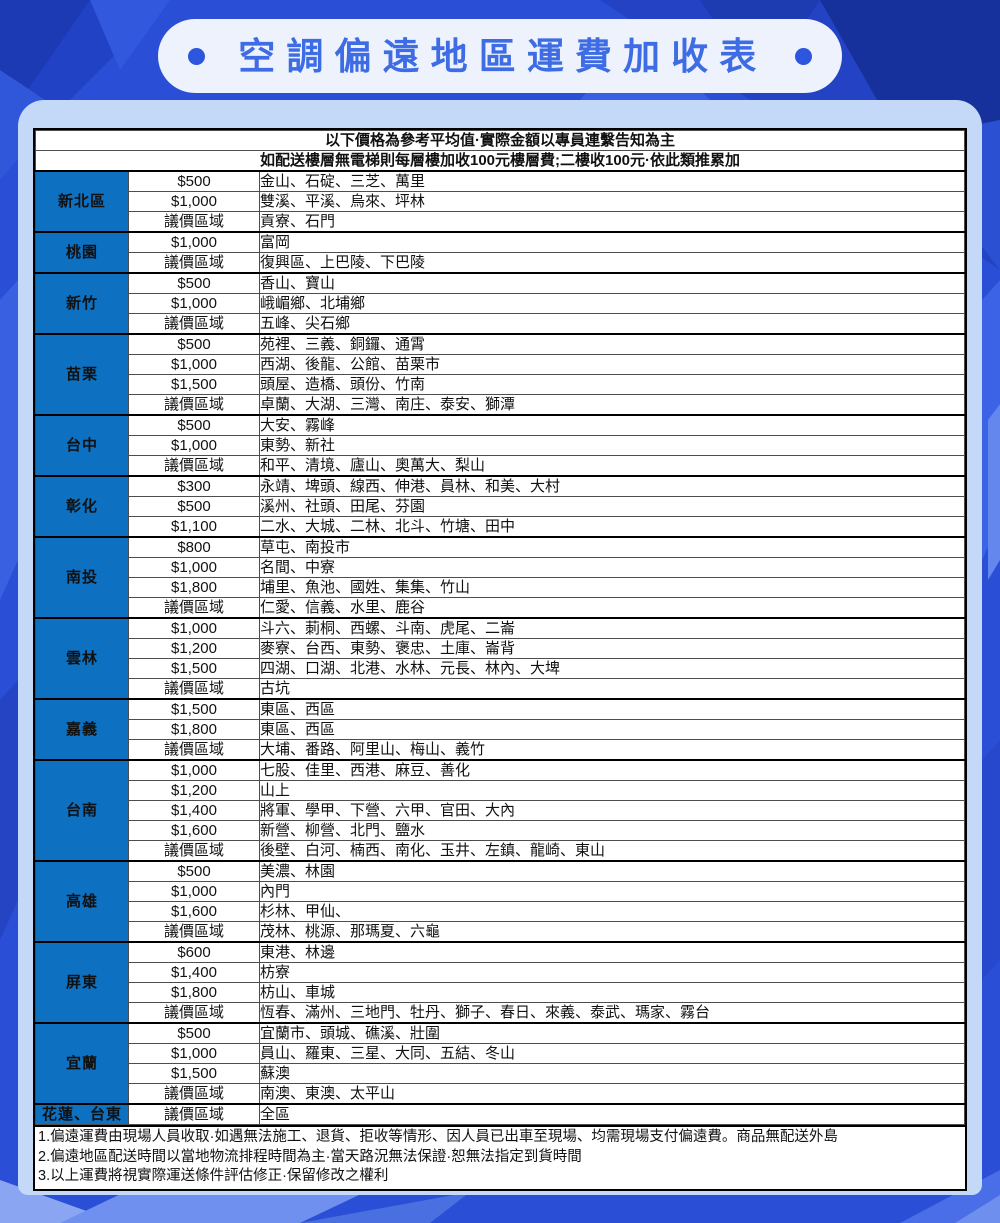 Image resolution: width=1000 pixels, height=1223 pixels. What do you see at coordinates (82, 1114) in the screenshot?
I see `region-label: 花蓮、台東` at bounding box center [82, 1114].